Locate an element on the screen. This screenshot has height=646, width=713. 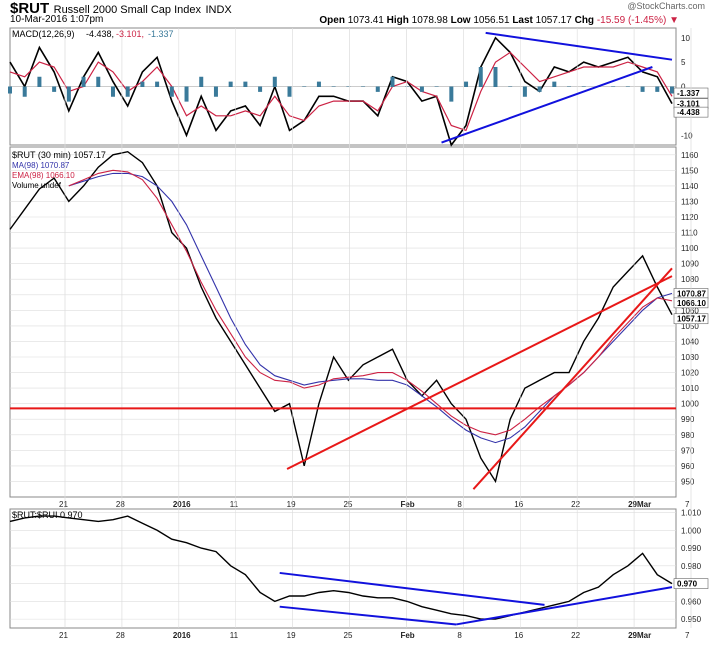
macd-value-tag-label: -1.337 is located at coordinates (688, 93).